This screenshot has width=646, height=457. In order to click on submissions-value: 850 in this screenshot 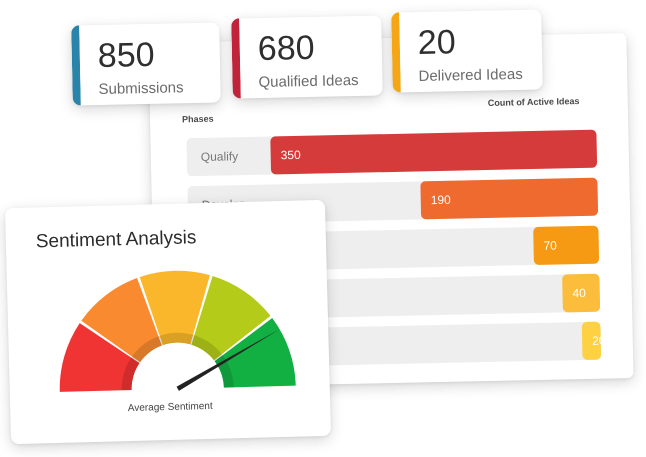, I will do `click(126, 55)`.